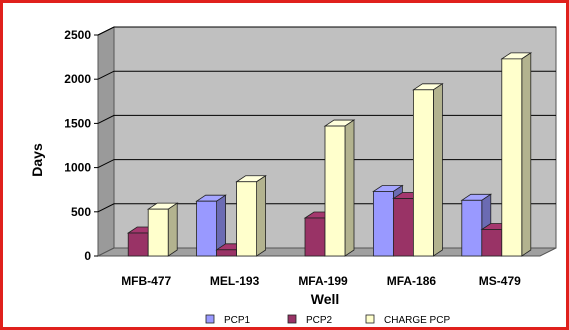 The height and width of the screenshot is (330, 569). Describe the element at coordinates (325, 299) in the screenshot. I see `x-axis-title: Well` at that location.